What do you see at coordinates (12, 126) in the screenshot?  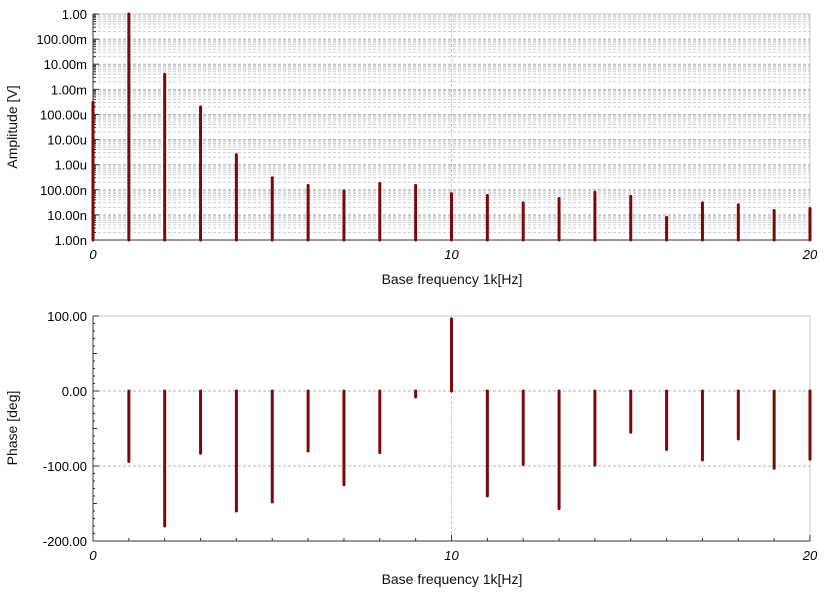 I see `amplitude-y-axis-label: Amplitude [V]` at bounding box center [12, 126].